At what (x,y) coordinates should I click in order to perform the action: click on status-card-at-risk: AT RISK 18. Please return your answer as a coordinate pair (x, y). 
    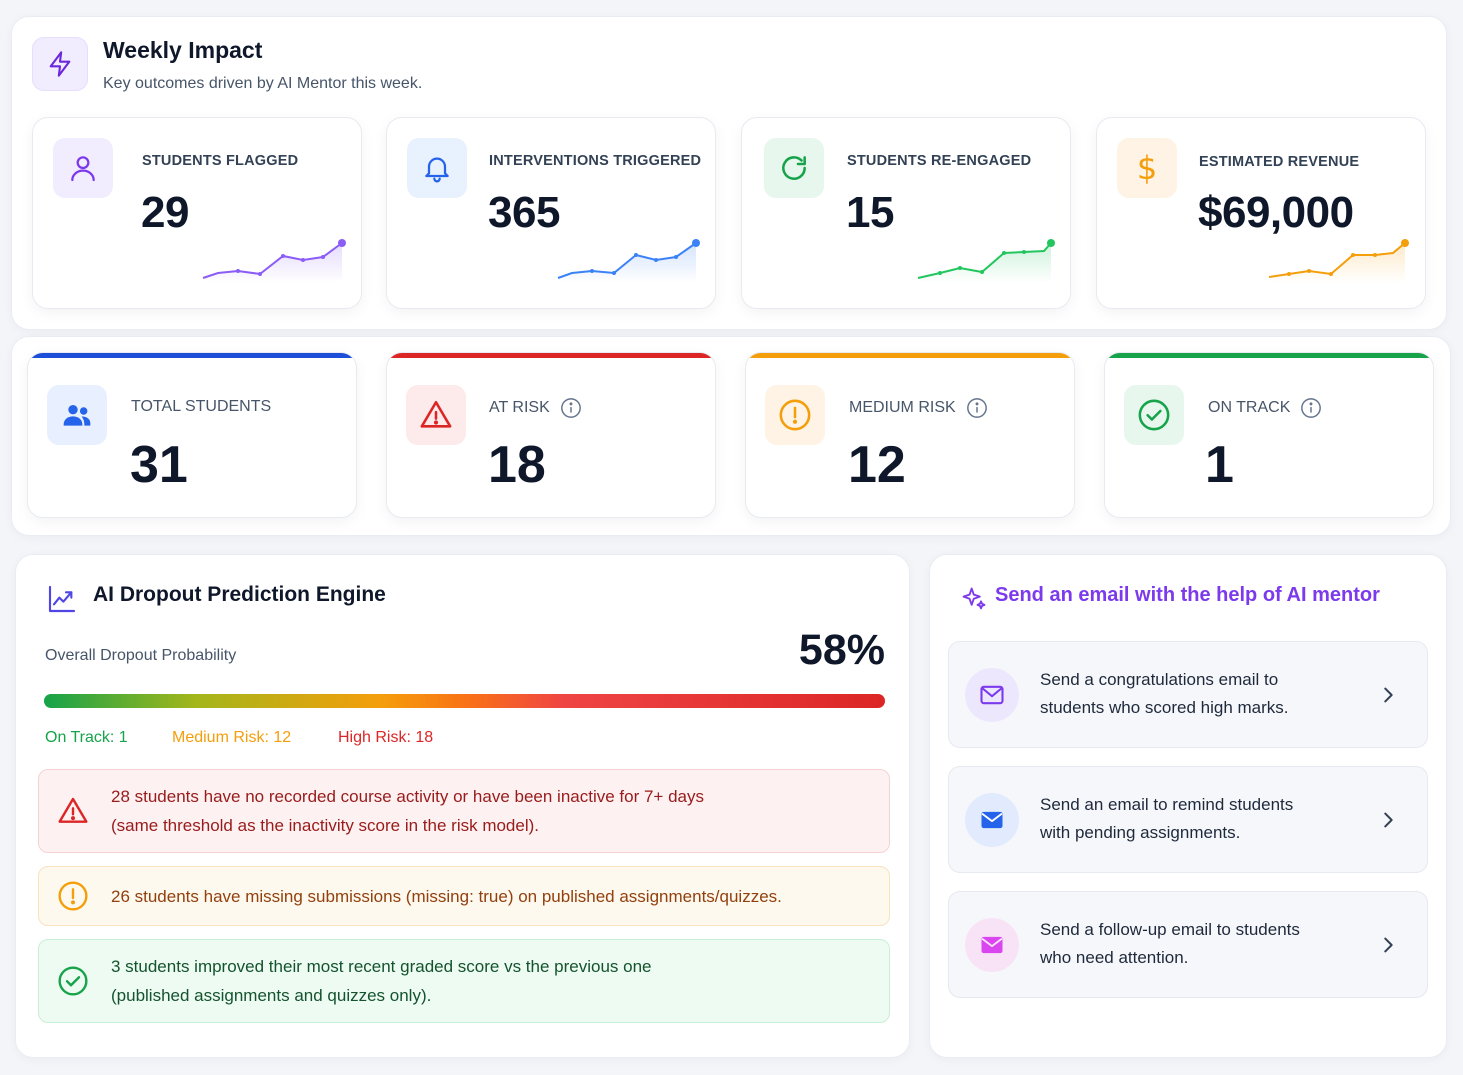
    Looking at the image, I should click on (551, 435).